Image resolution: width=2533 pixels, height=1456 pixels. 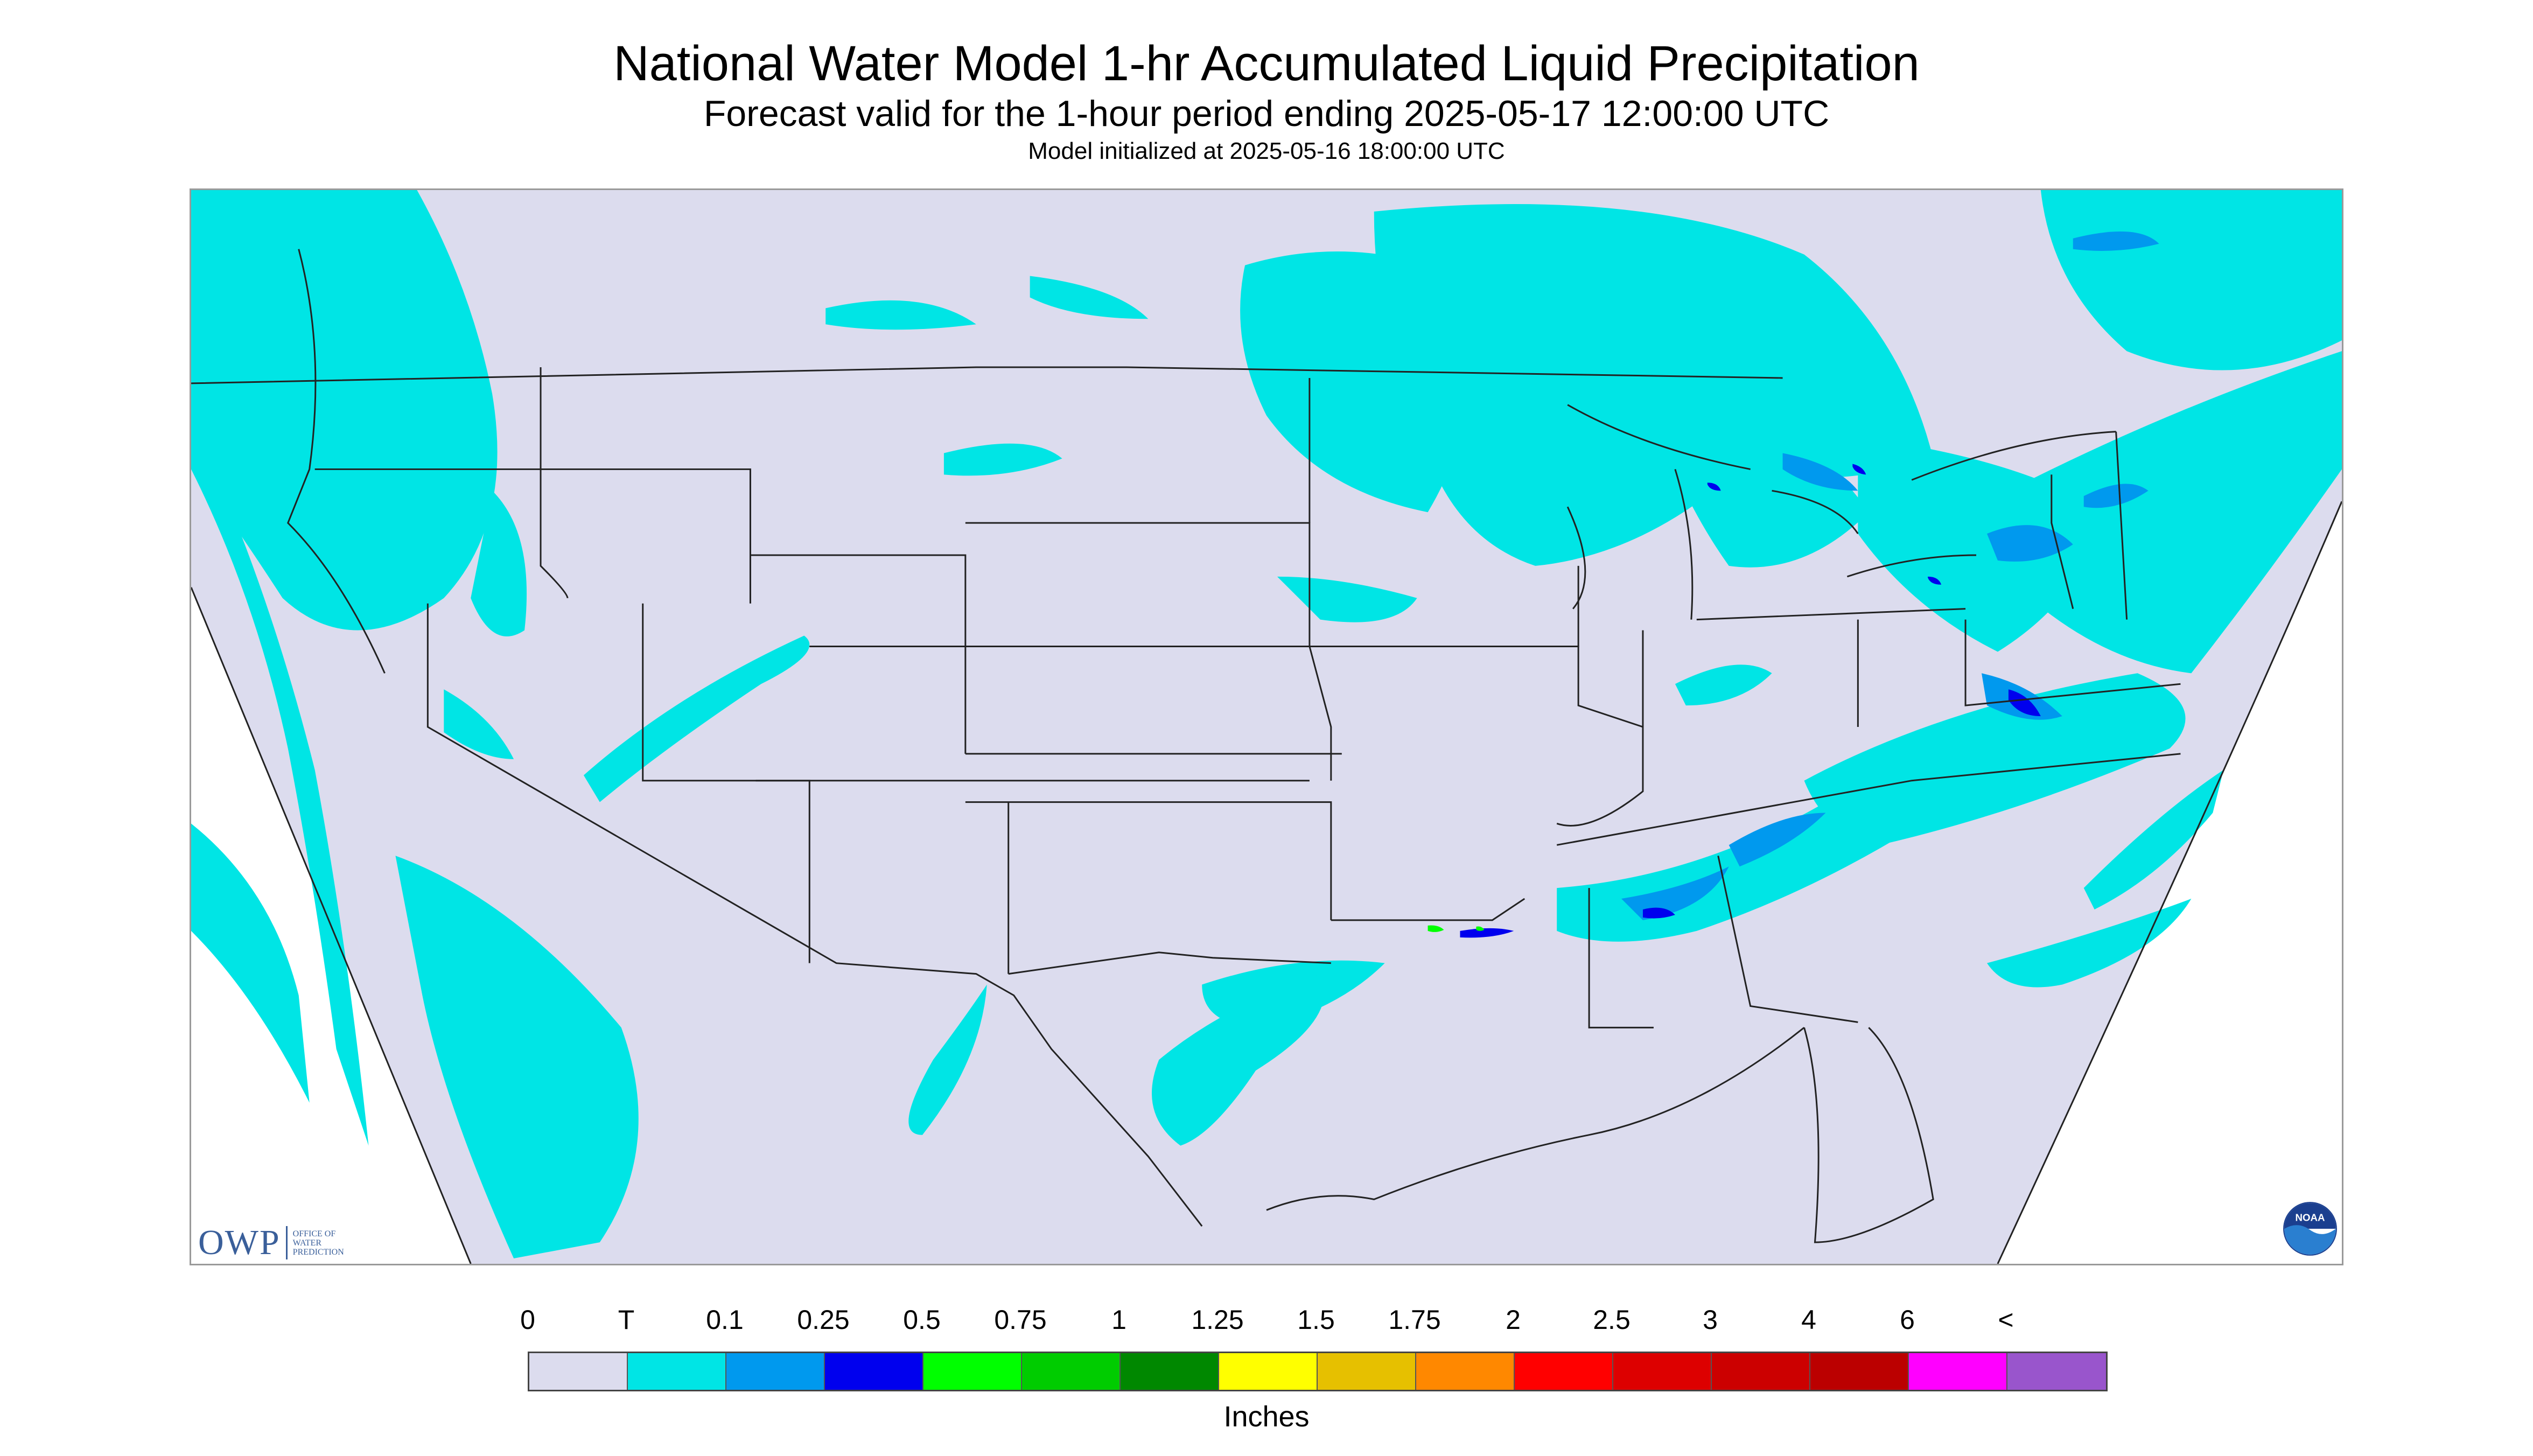 What do you see at coordinates (1809, 1320) in the screenshot?
I see `legend-tick-label: 4` at bounding box center [1809, 1320].